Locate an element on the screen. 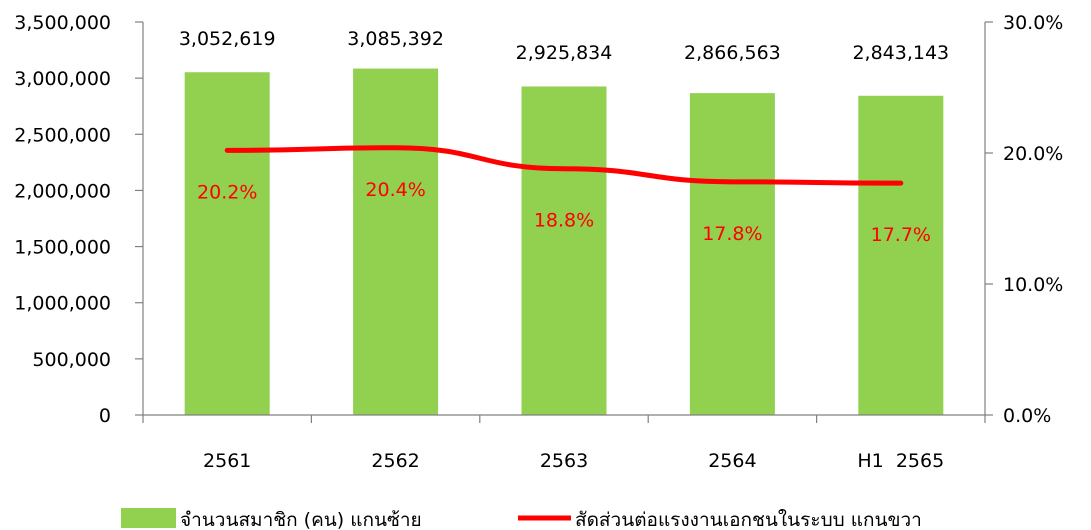 This screenshot has width=1091, height=530. y-left-tick-label: 3,500,000 is located at coordinates (62, 23).